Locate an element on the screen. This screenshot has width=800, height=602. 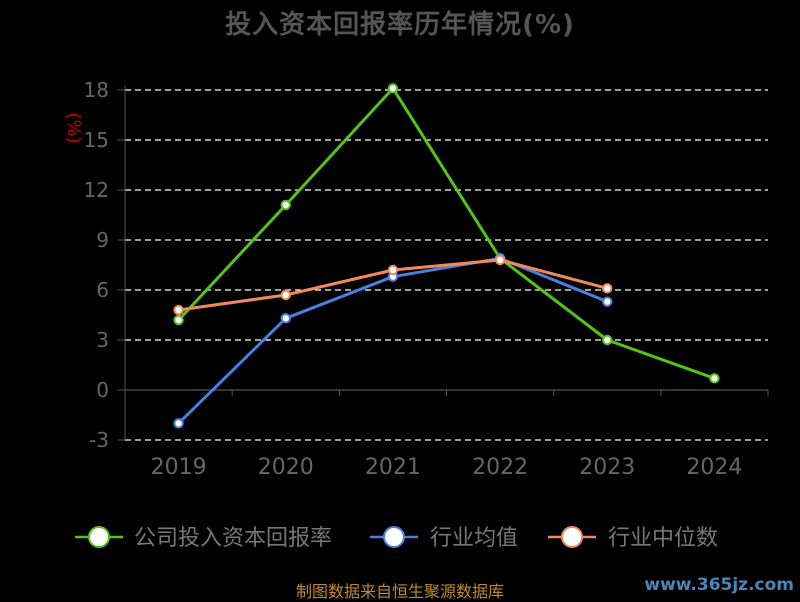
watermark: www.365jz.com is located at coordinates (719, 585).